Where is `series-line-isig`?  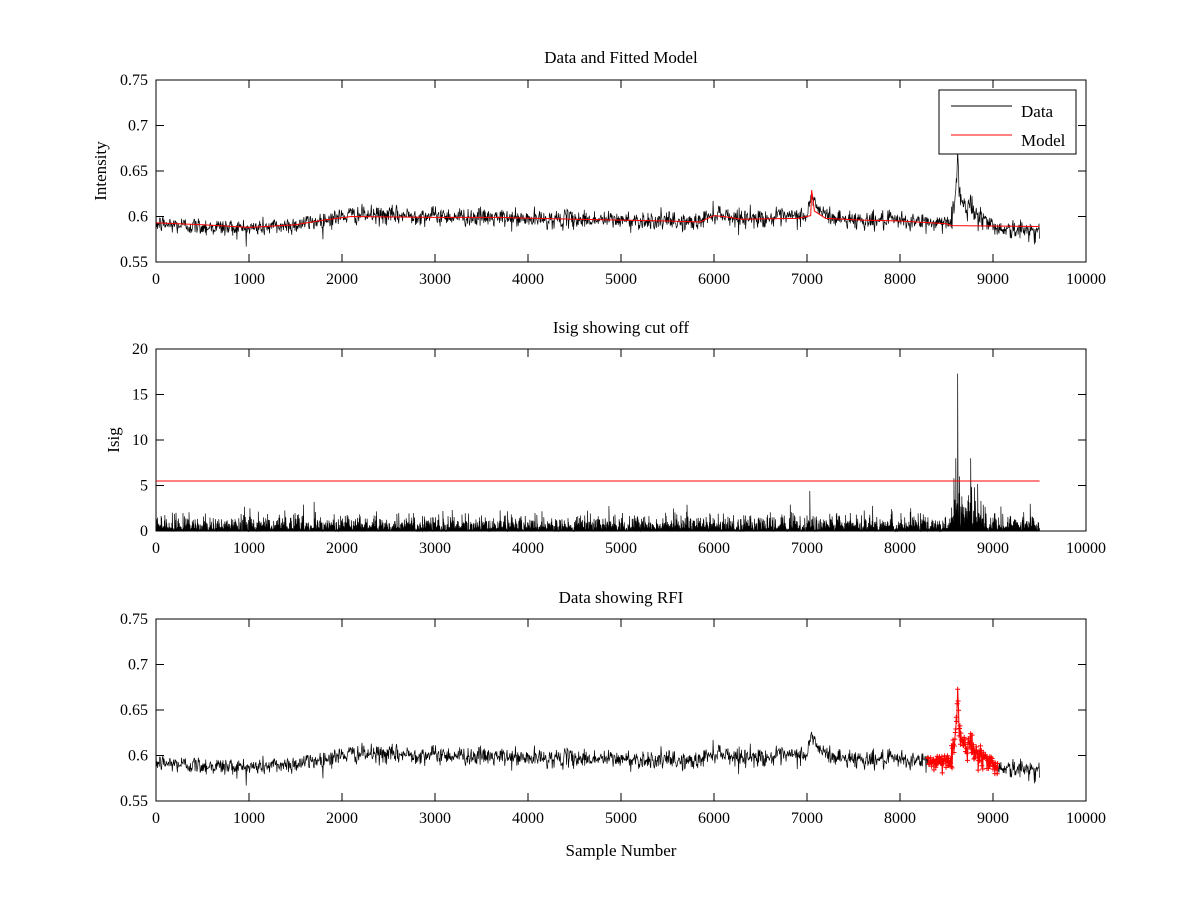 series-line-isig is located at coordinates (597, 453).